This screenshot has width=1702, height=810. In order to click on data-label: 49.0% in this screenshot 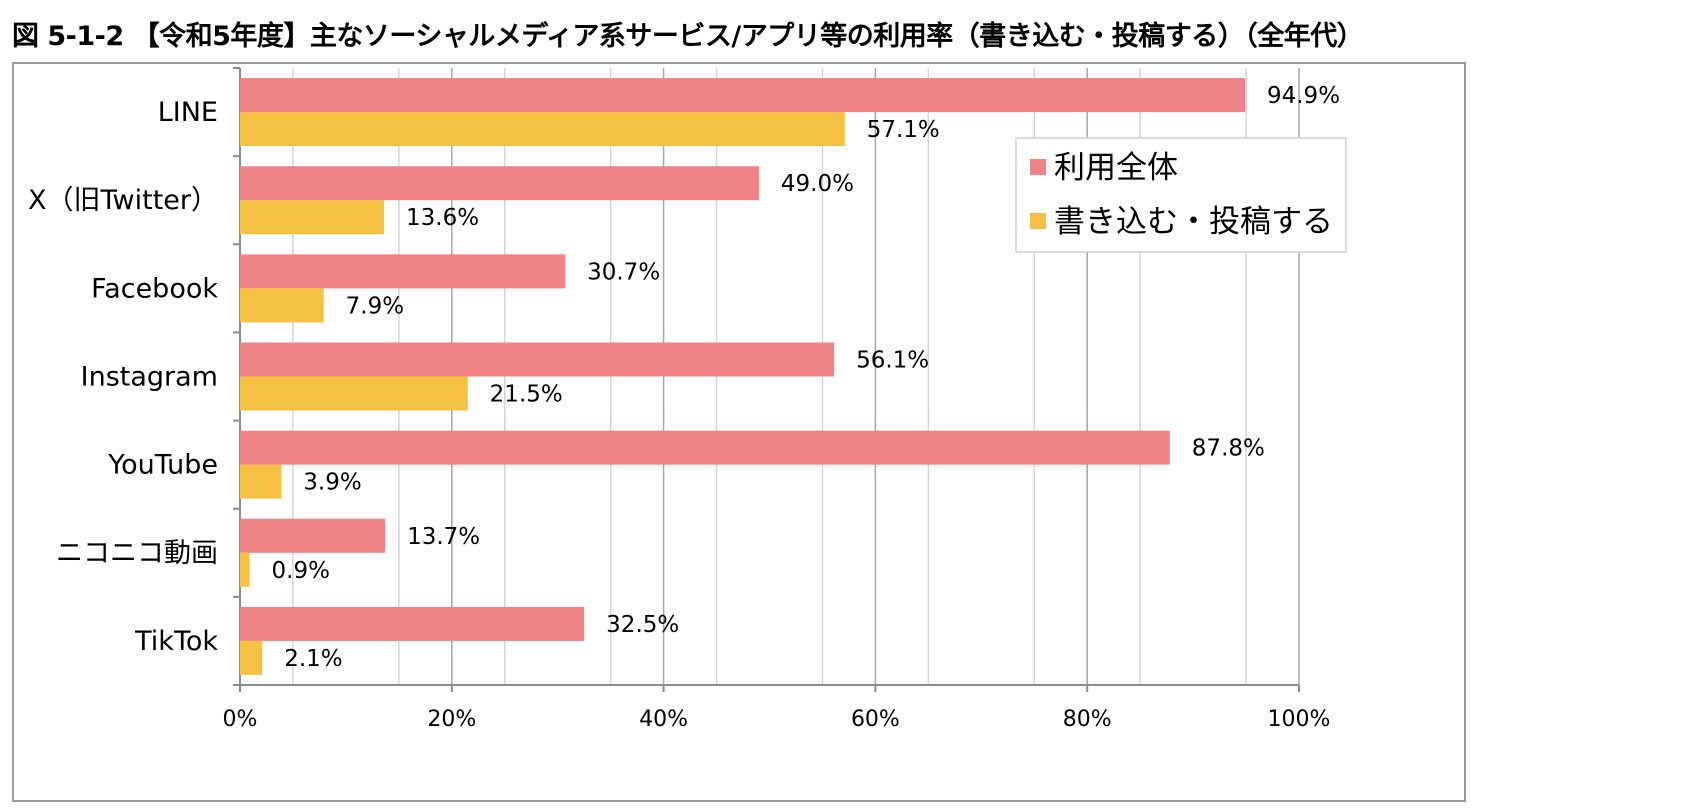, I will do `click(817, 184)`.